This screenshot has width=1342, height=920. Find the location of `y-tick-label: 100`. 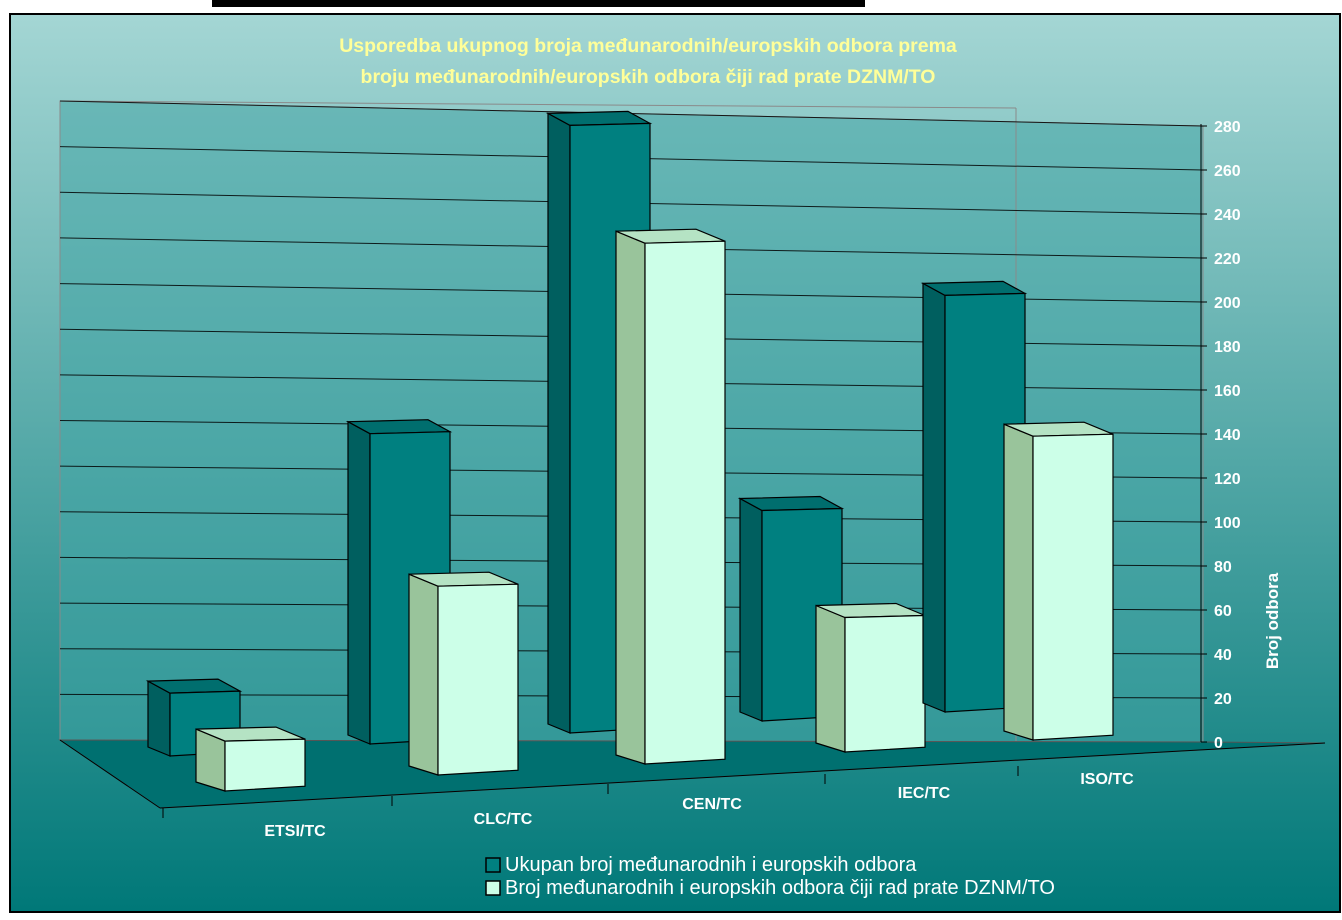

y-tick-label: 100 is located at coordinates (1227, 523).